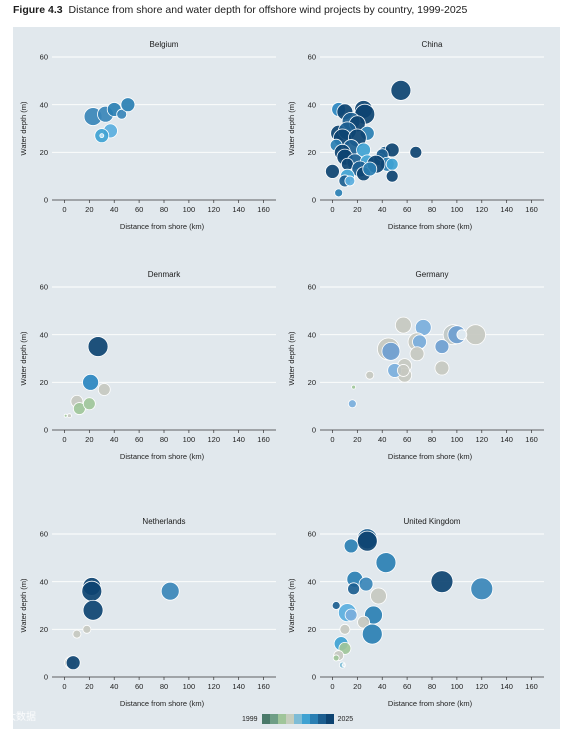 The width and height of the screenshot is (573, 729). I want to click on legend-swatches, so click(297, 719).